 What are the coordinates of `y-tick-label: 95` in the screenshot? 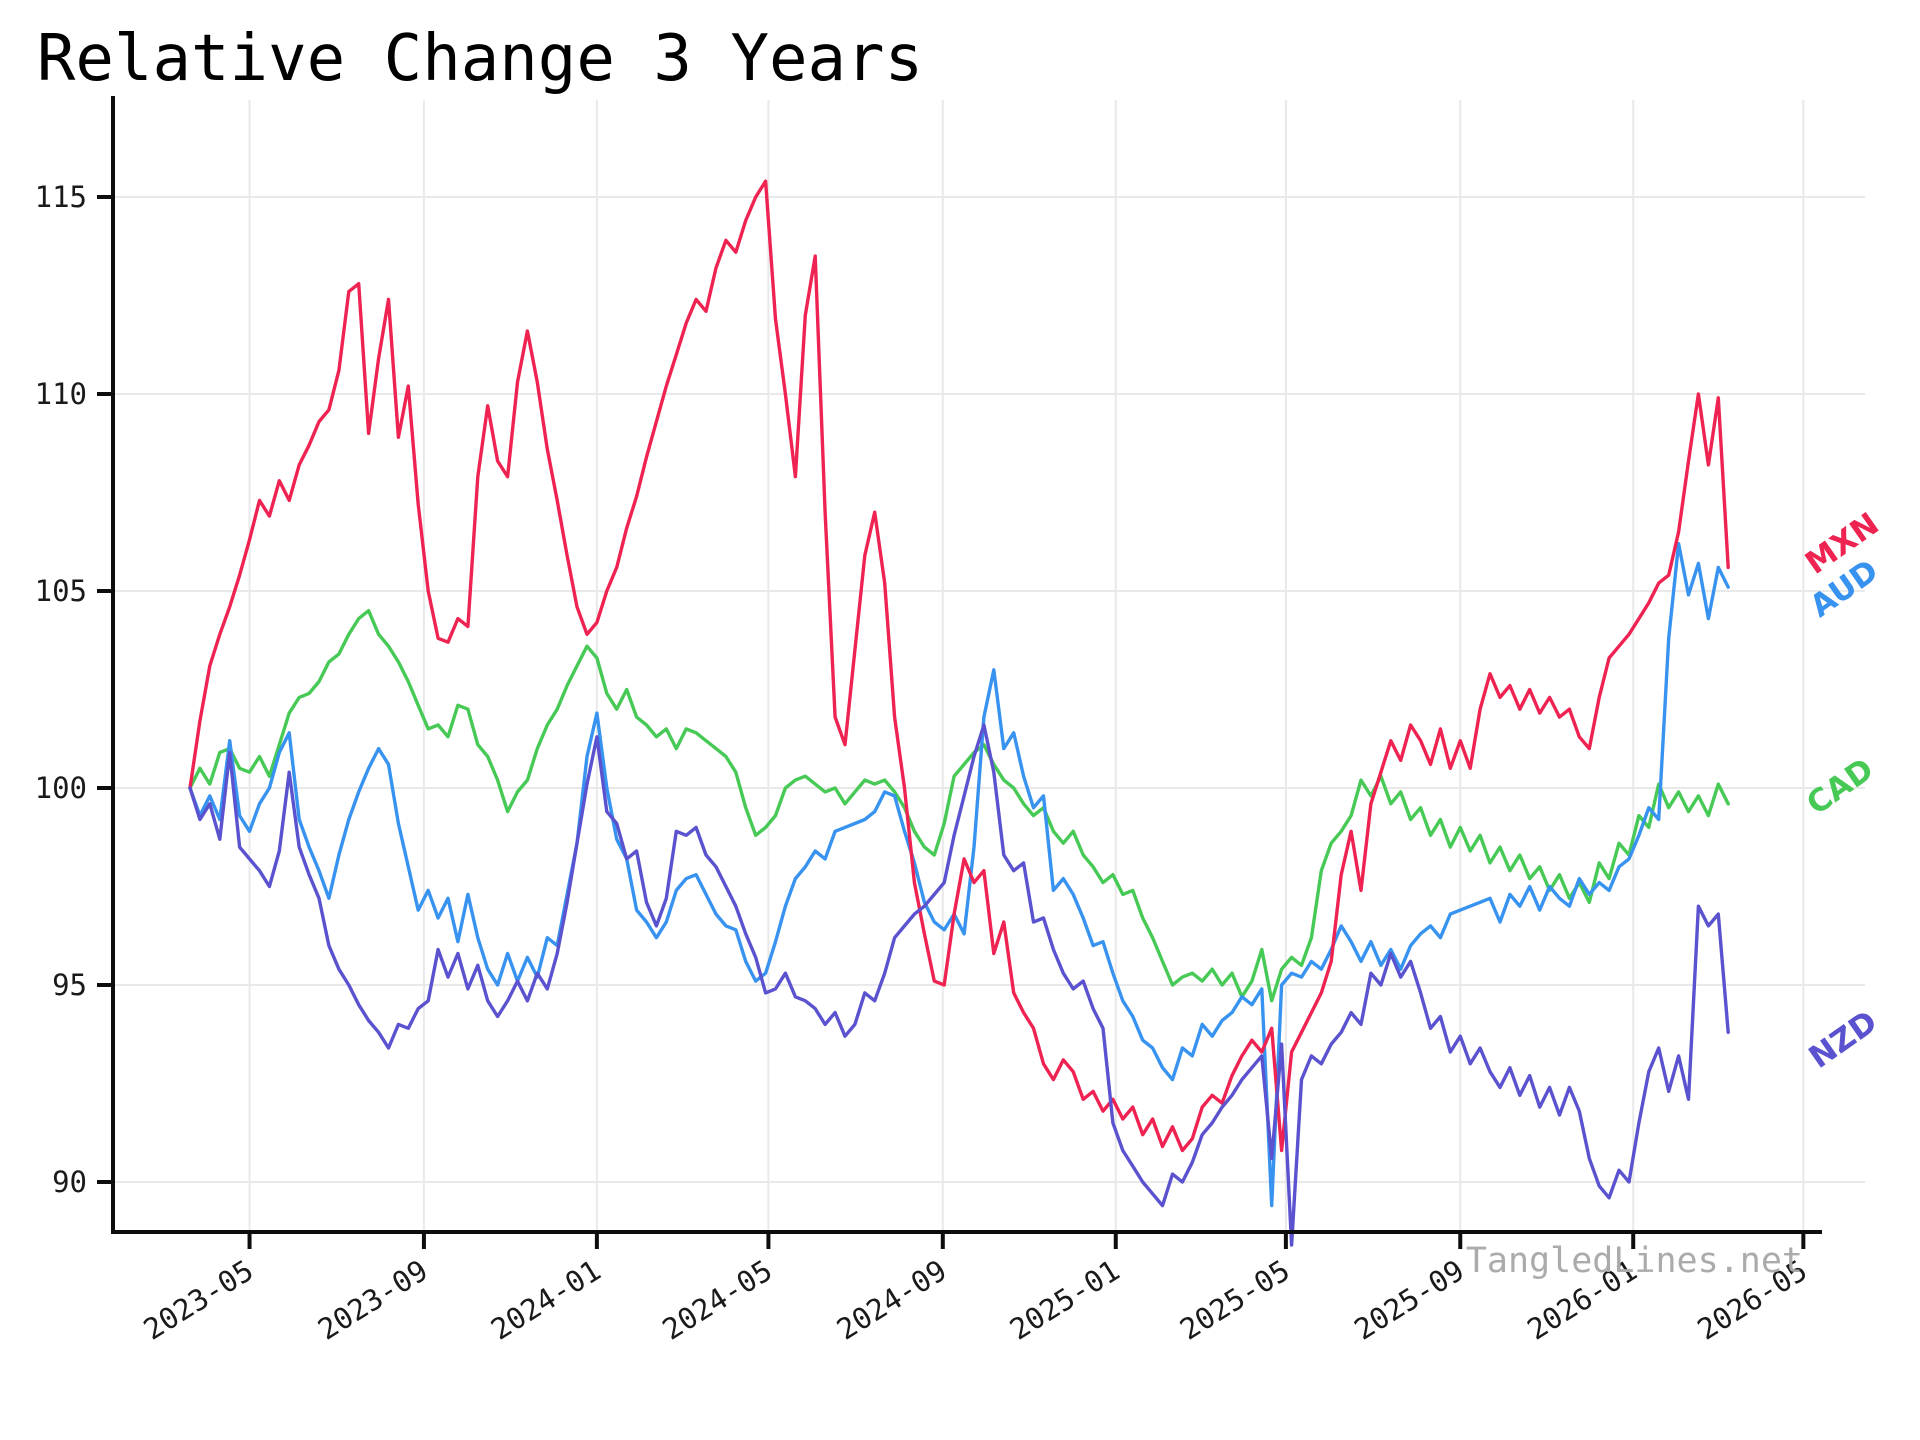 It's located at (69, 985).